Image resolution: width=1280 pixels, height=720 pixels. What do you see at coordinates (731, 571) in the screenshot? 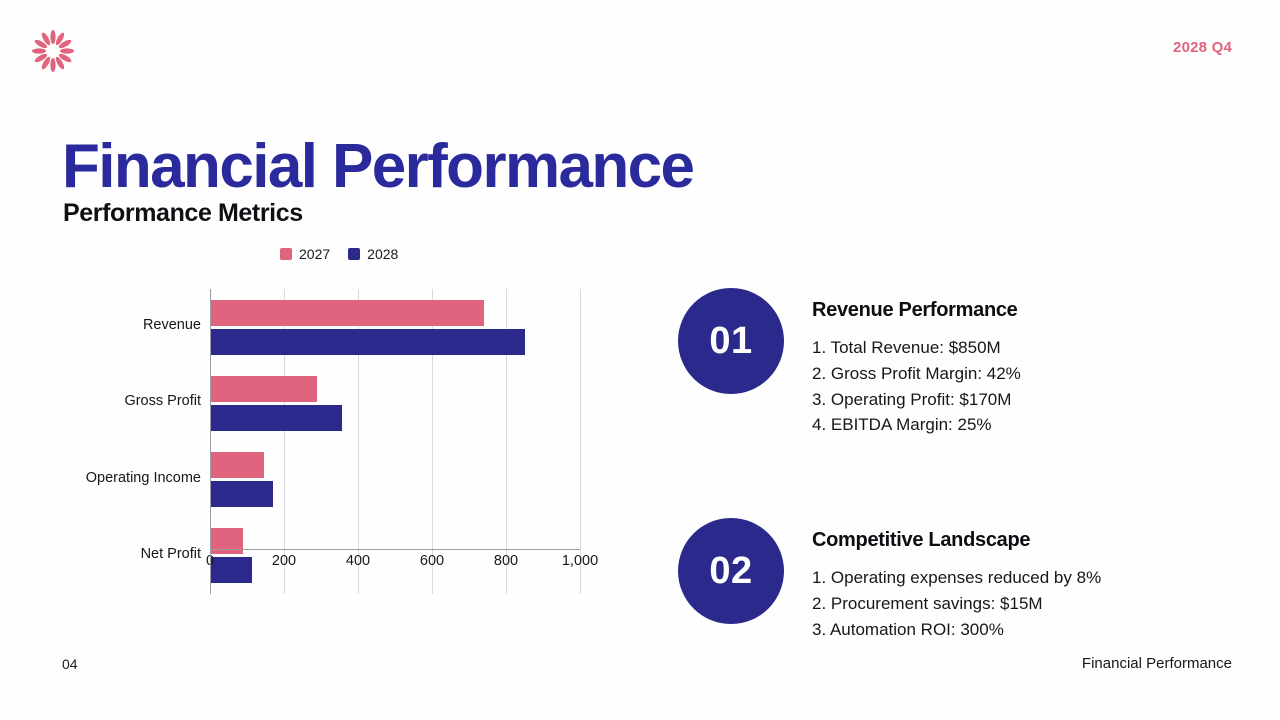
I see `highlight-badge: 02` at bounding box center [731, 571].